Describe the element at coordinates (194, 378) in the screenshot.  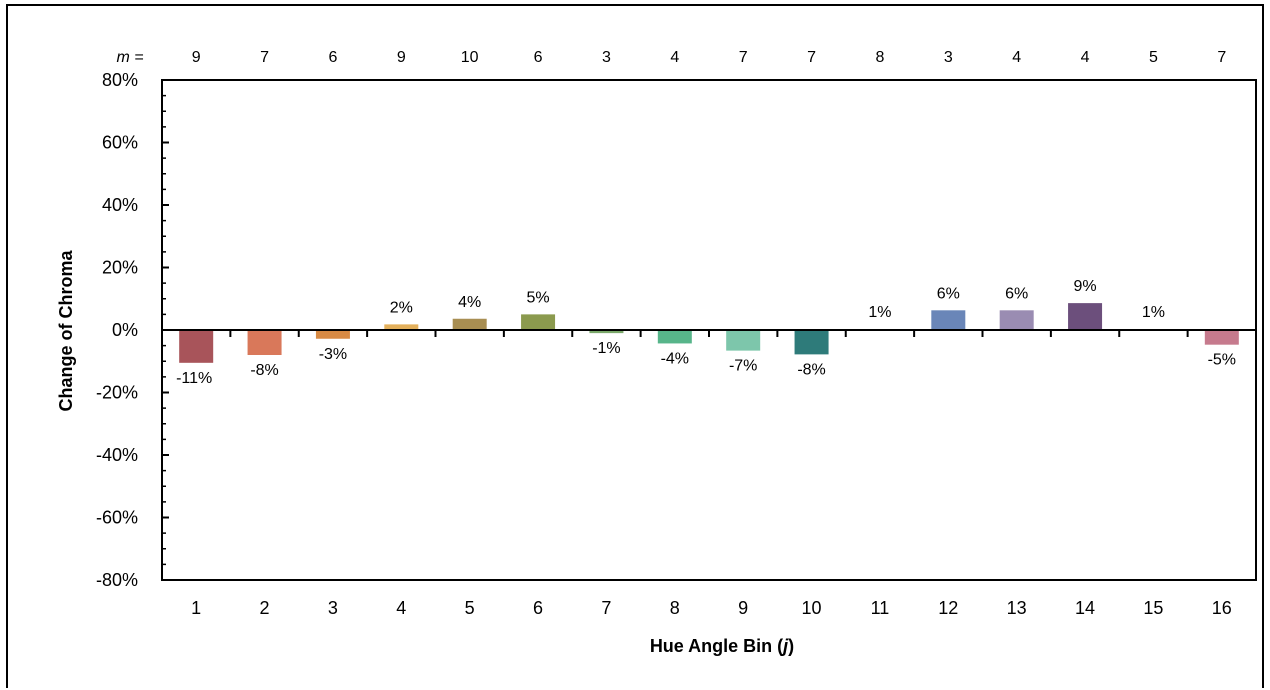
I see `data-label: -11%` at that location.